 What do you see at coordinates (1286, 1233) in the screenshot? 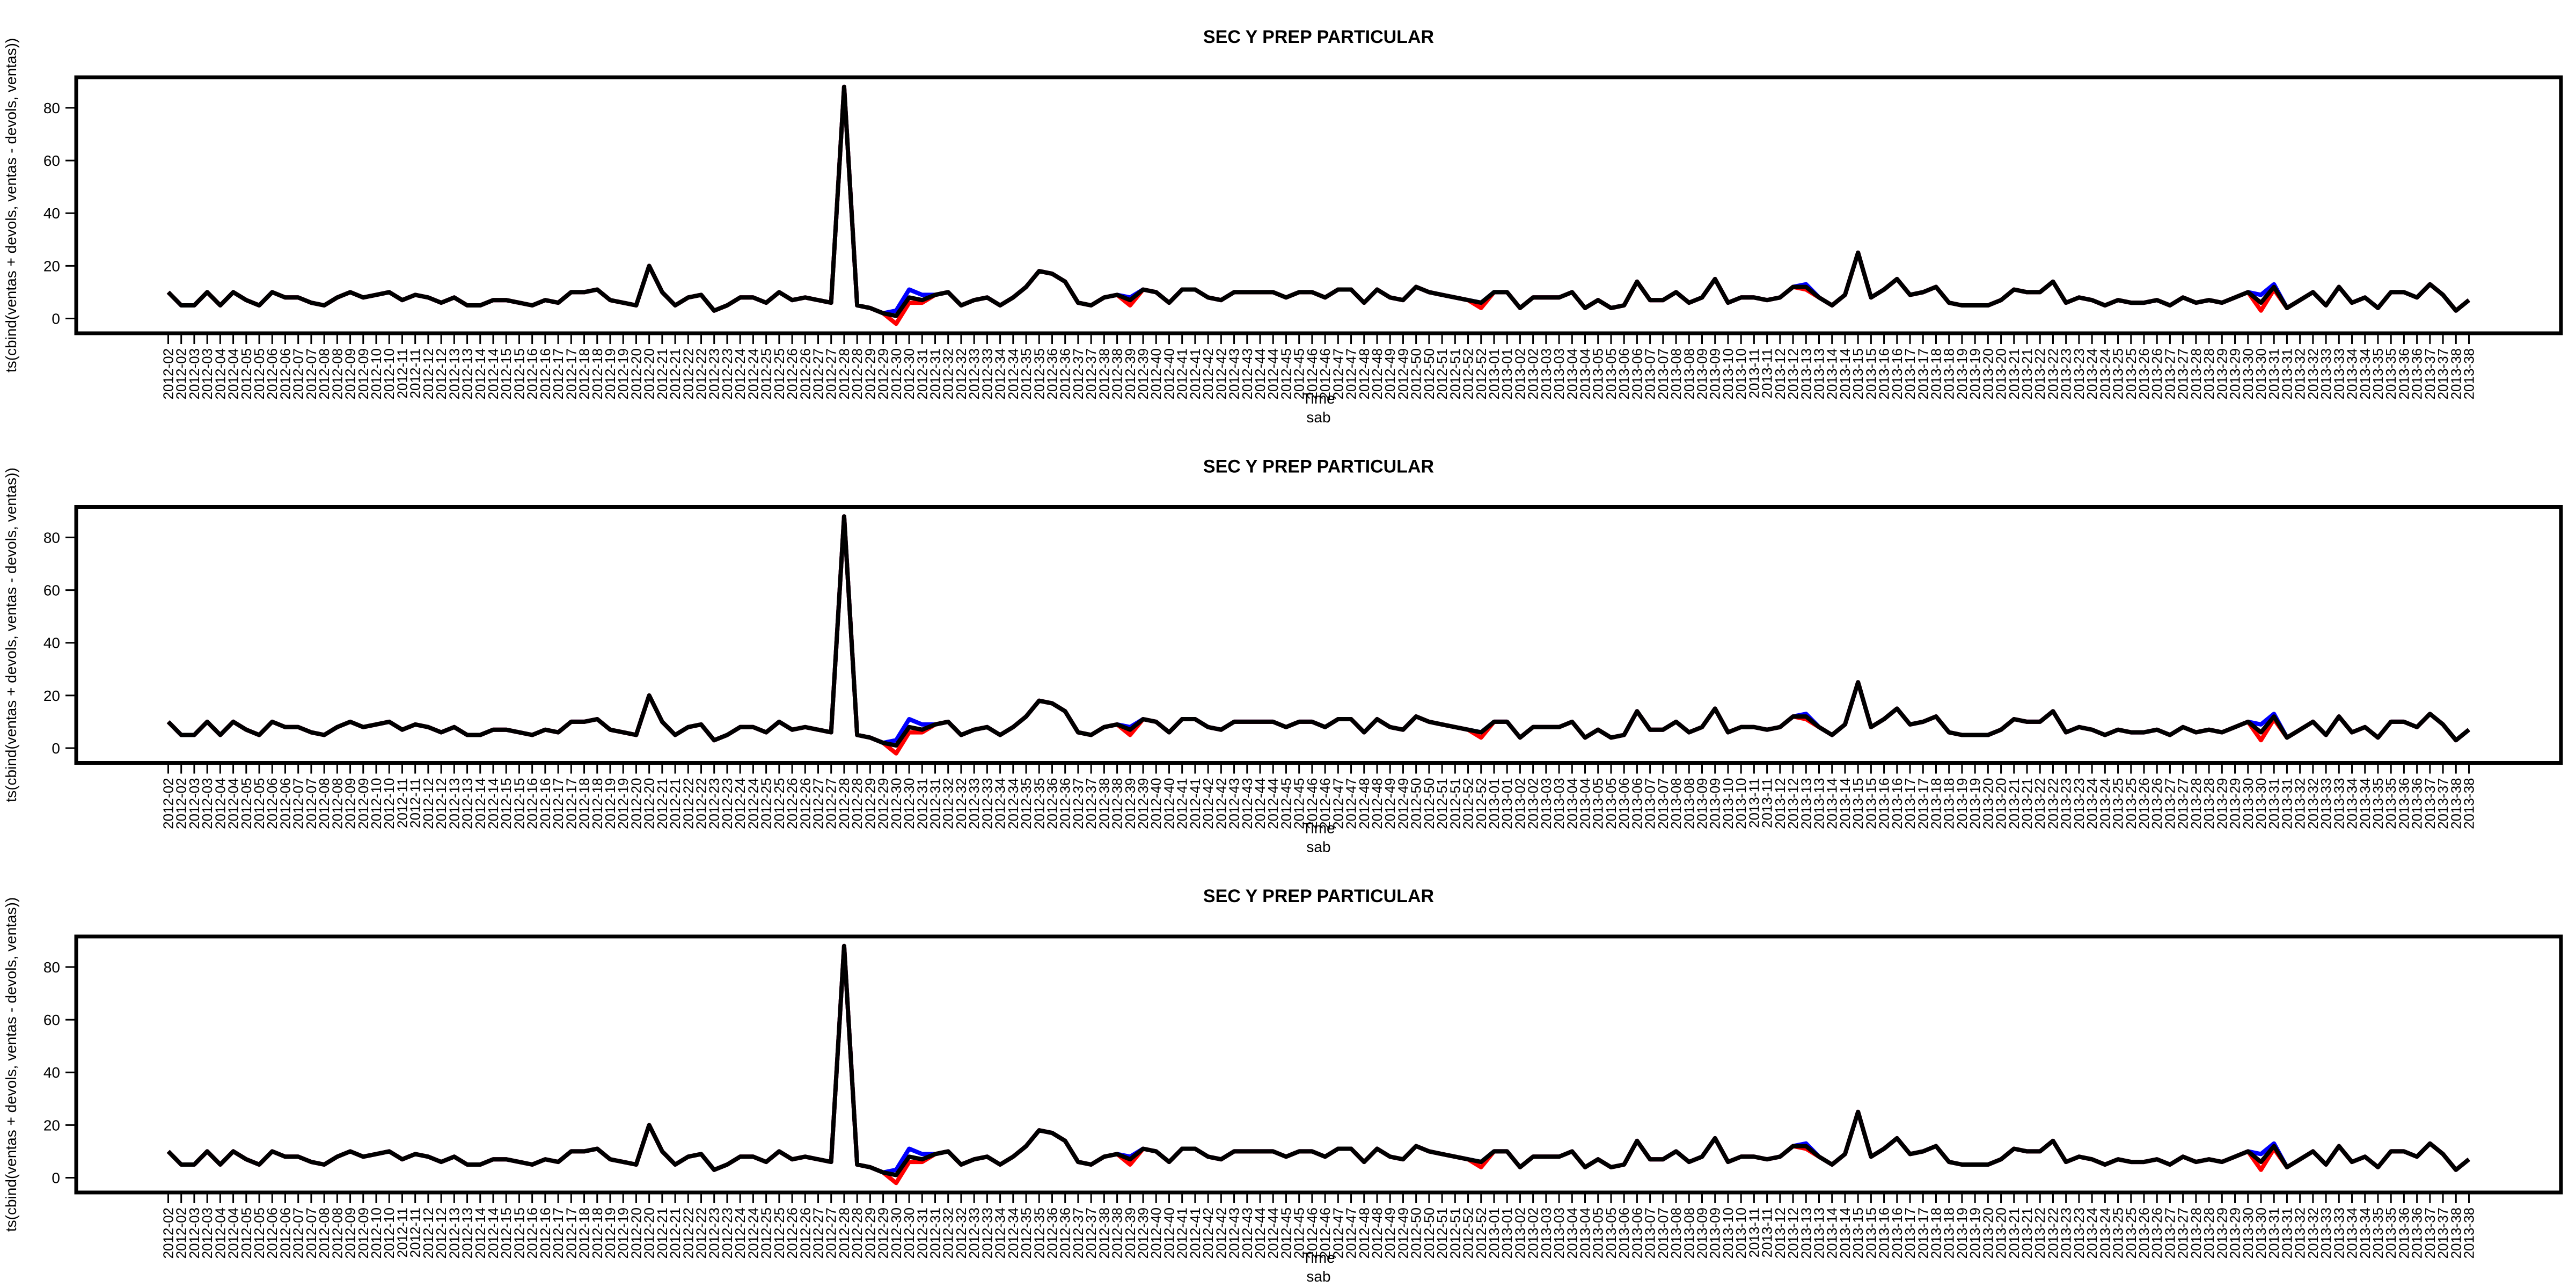
I see `x-tick-label: 2012-45` at bounding box center [1286, 1233].